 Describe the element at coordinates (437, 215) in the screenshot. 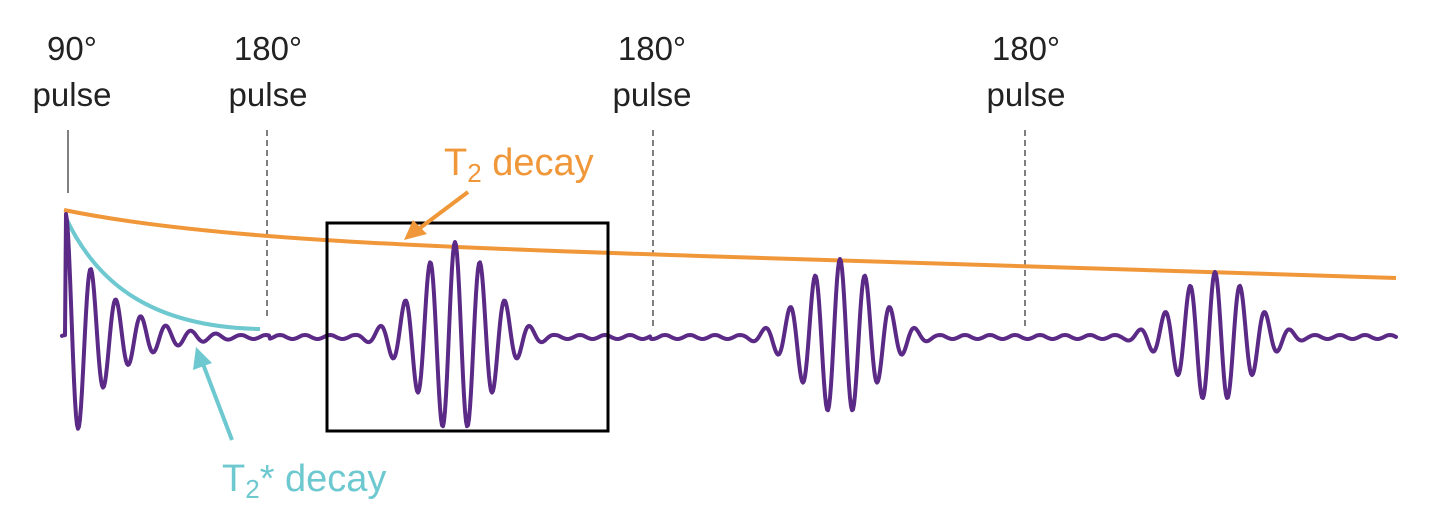

I see `t2-decay-arrow` at that location.